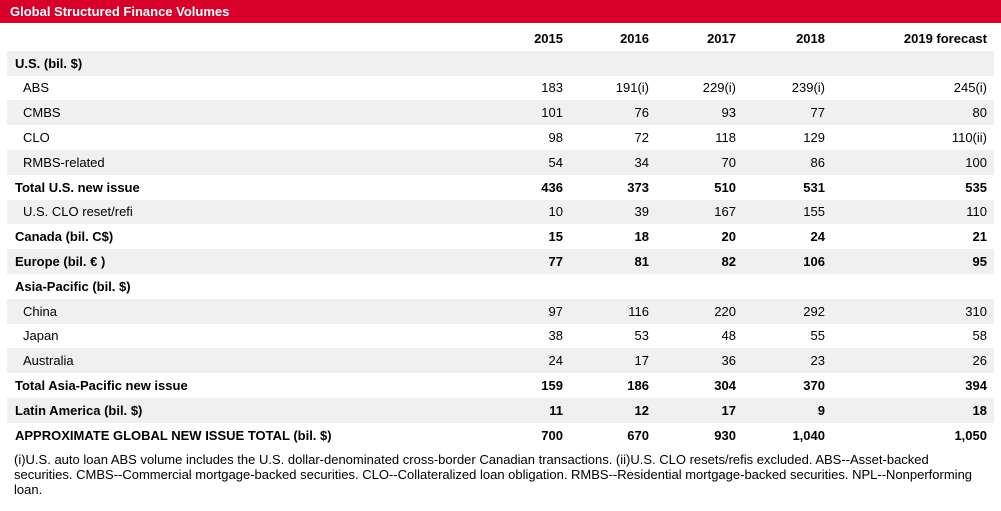  I want to click on table-title: Global Structured Finance Volumes, so click(500, 11).